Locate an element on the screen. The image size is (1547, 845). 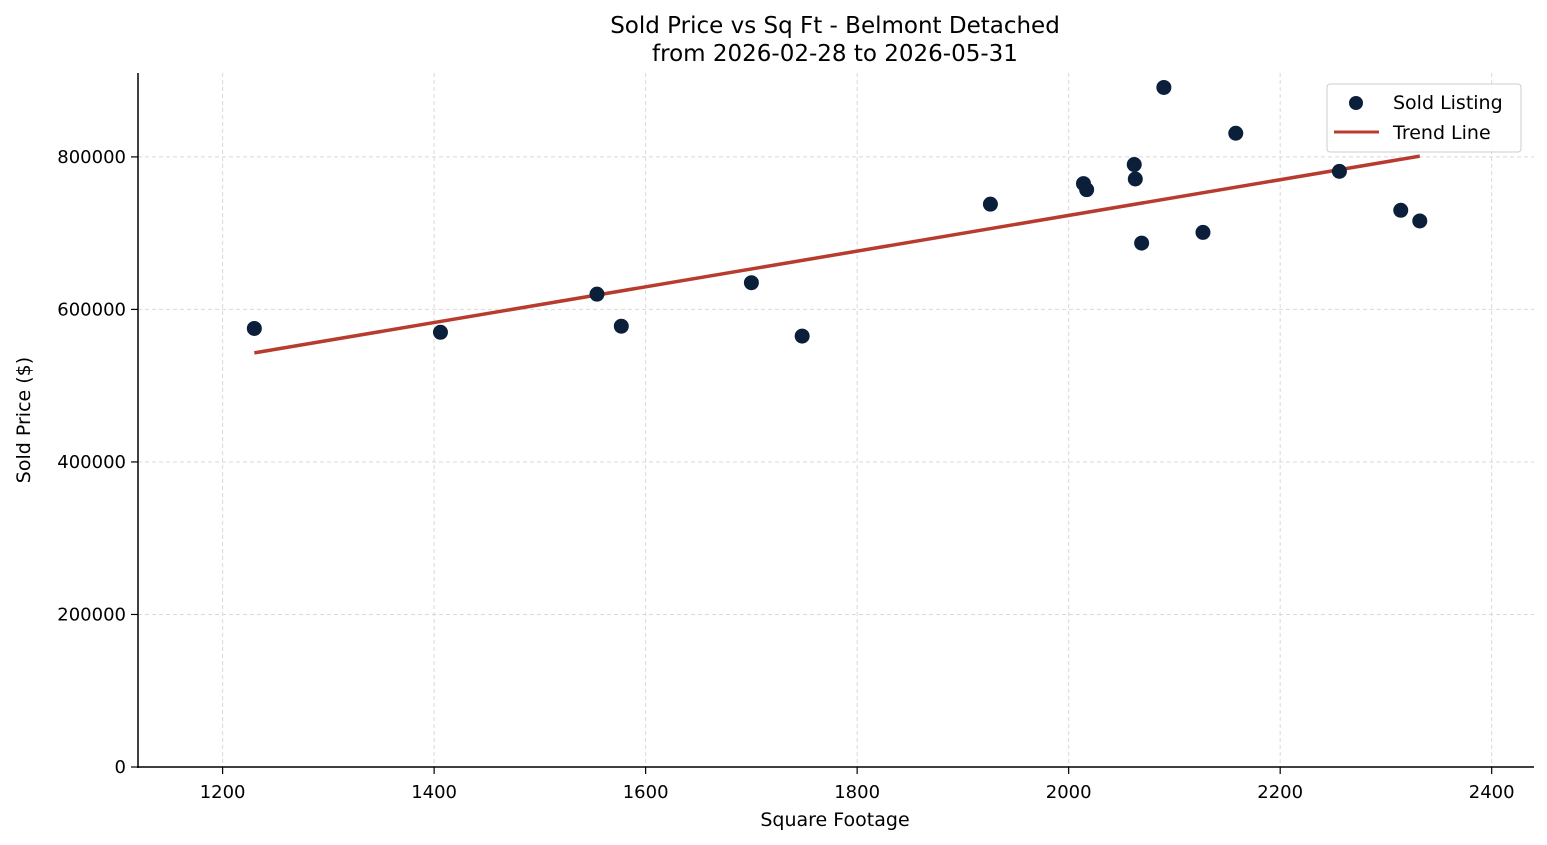
legend: Sold Listing Trend Line is located at coordinates (1424, 118).